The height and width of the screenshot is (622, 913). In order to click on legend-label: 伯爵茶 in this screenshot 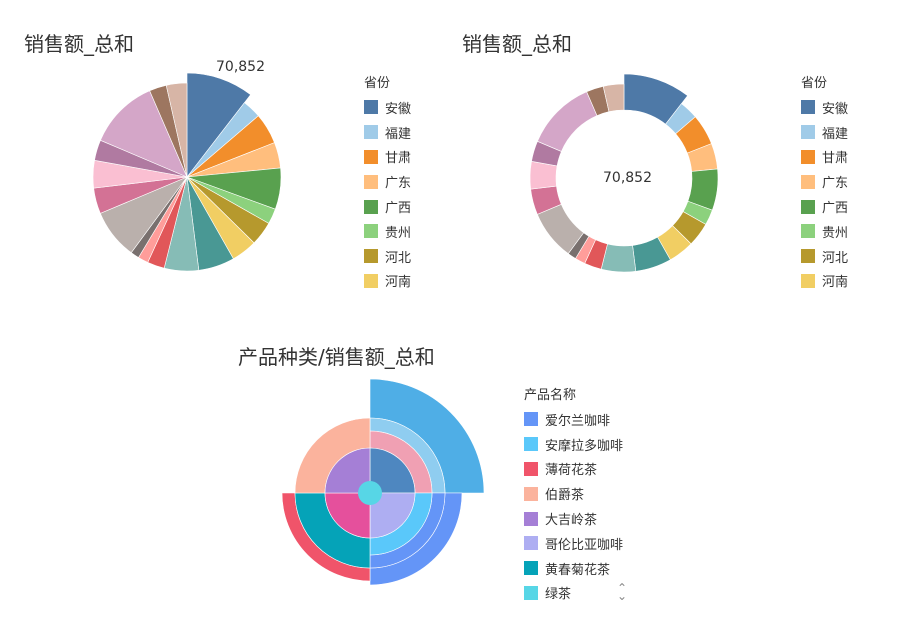, I will do `click(565, 496)`.